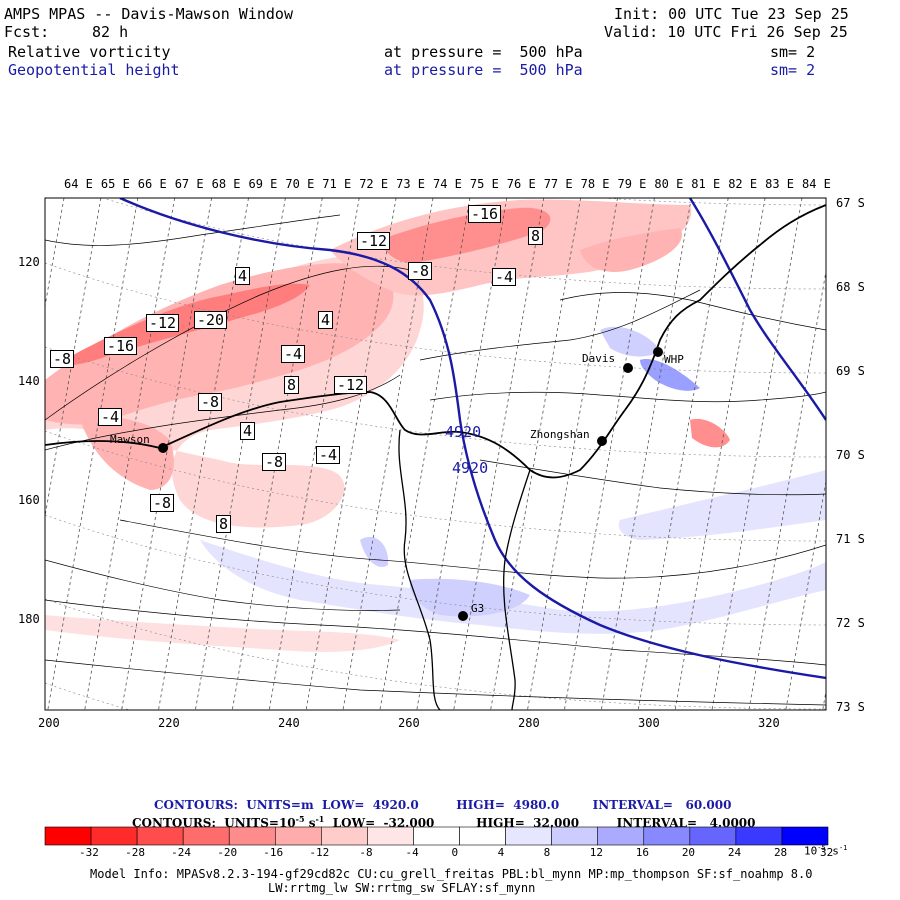  What do you see at coordinates (226, 184) in the screenshot?
I see `longitude-label: 68 E` at bounding box center [226, 184].